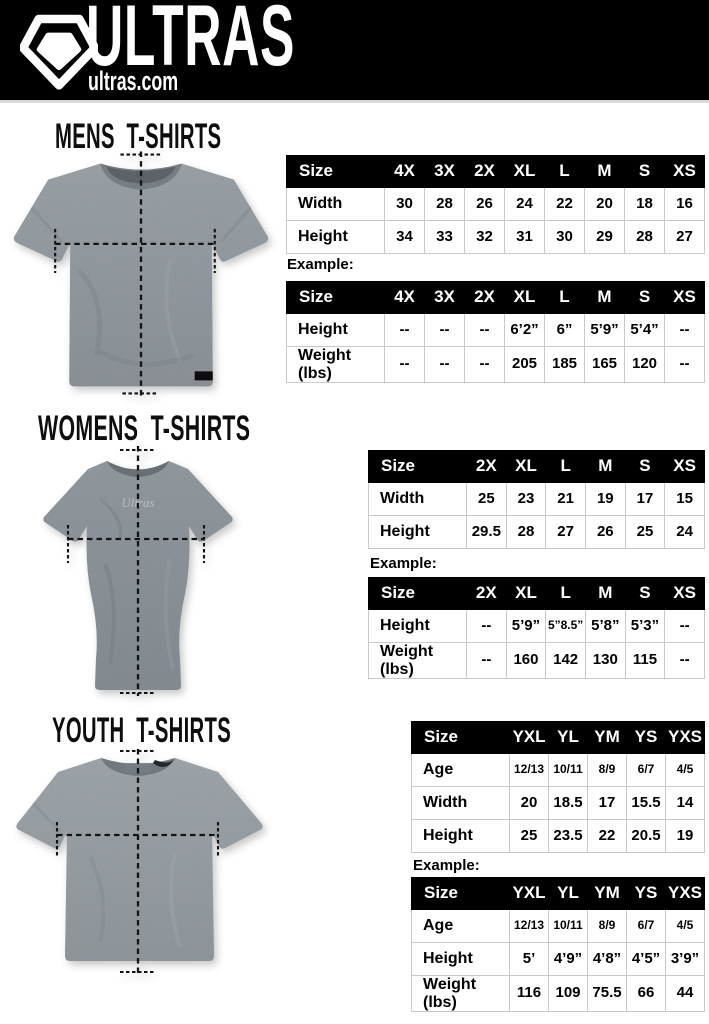 Image resolution: width=709 pixels, height=1024 pixels. I want to click on site-url: ultras.com, so click(133, 81).